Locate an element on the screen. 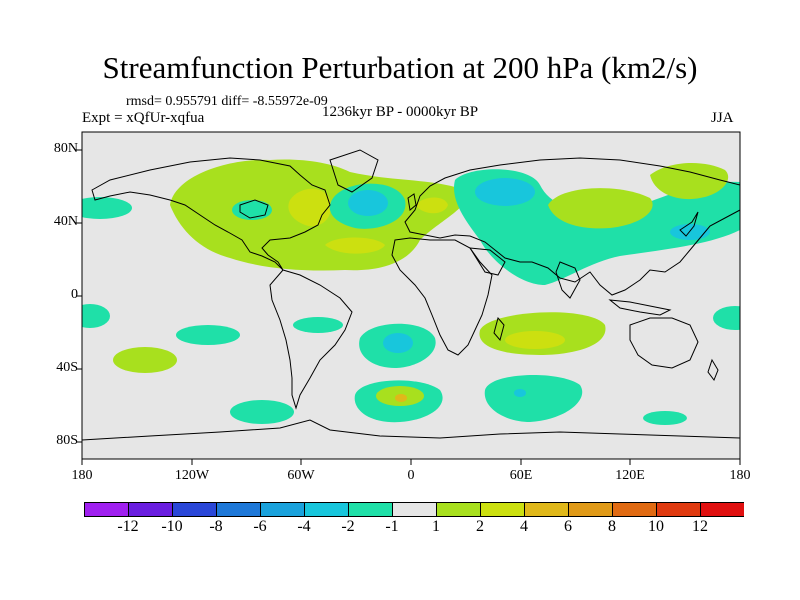  coast-greenland is located at coordinates (354, 171).